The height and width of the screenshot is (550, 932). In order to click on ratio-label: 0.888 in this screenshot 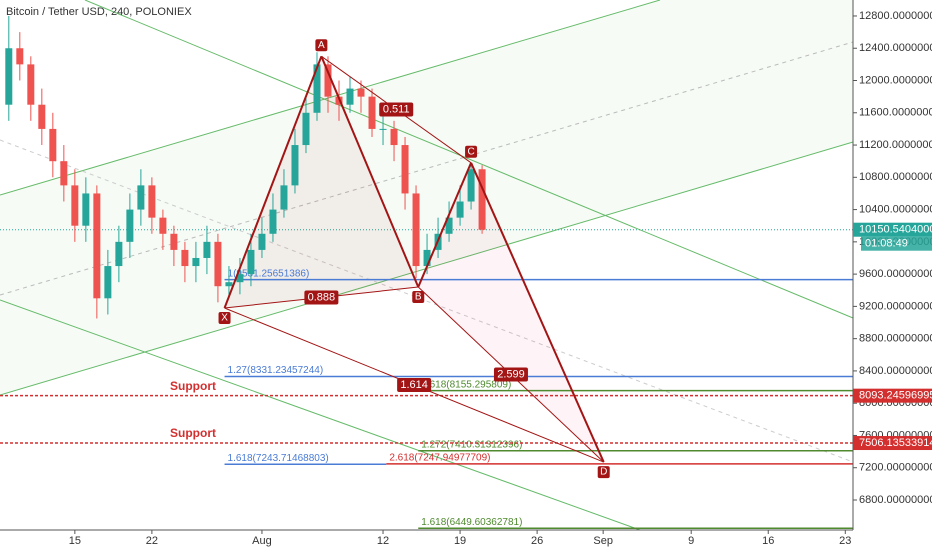, I will do `click(322, 297)`.